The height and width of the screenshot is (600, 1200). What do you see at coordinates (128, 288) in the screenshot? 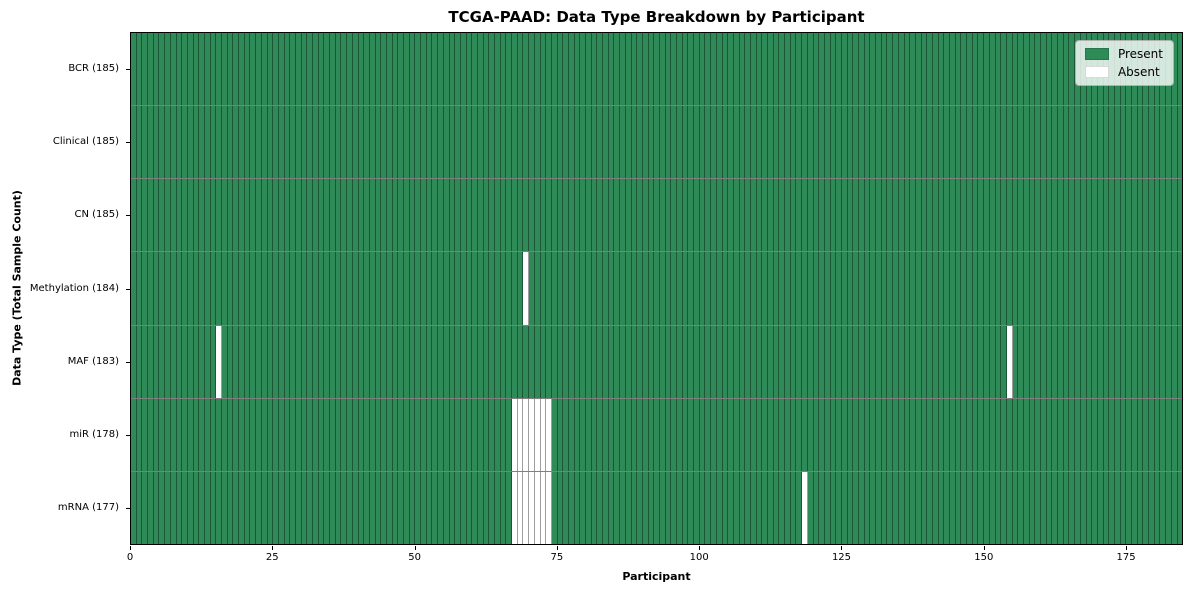
I see `y-tick-marks` at bounding box center [128, 288].